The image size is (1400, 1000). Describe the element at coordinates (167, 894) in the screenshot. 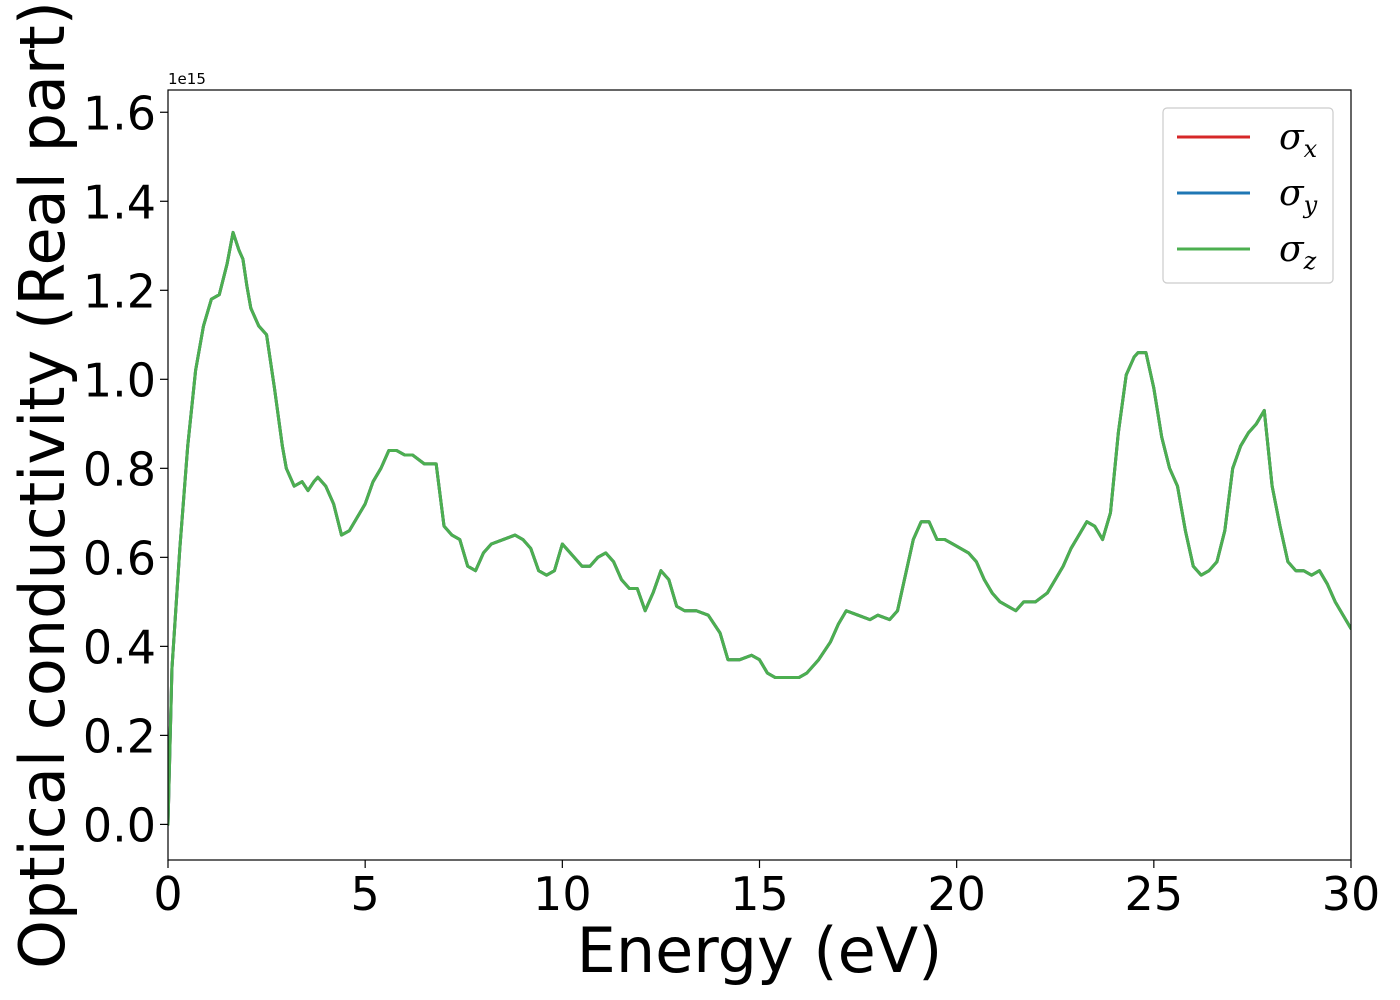

I see `x-tick-label: 0` at that location.